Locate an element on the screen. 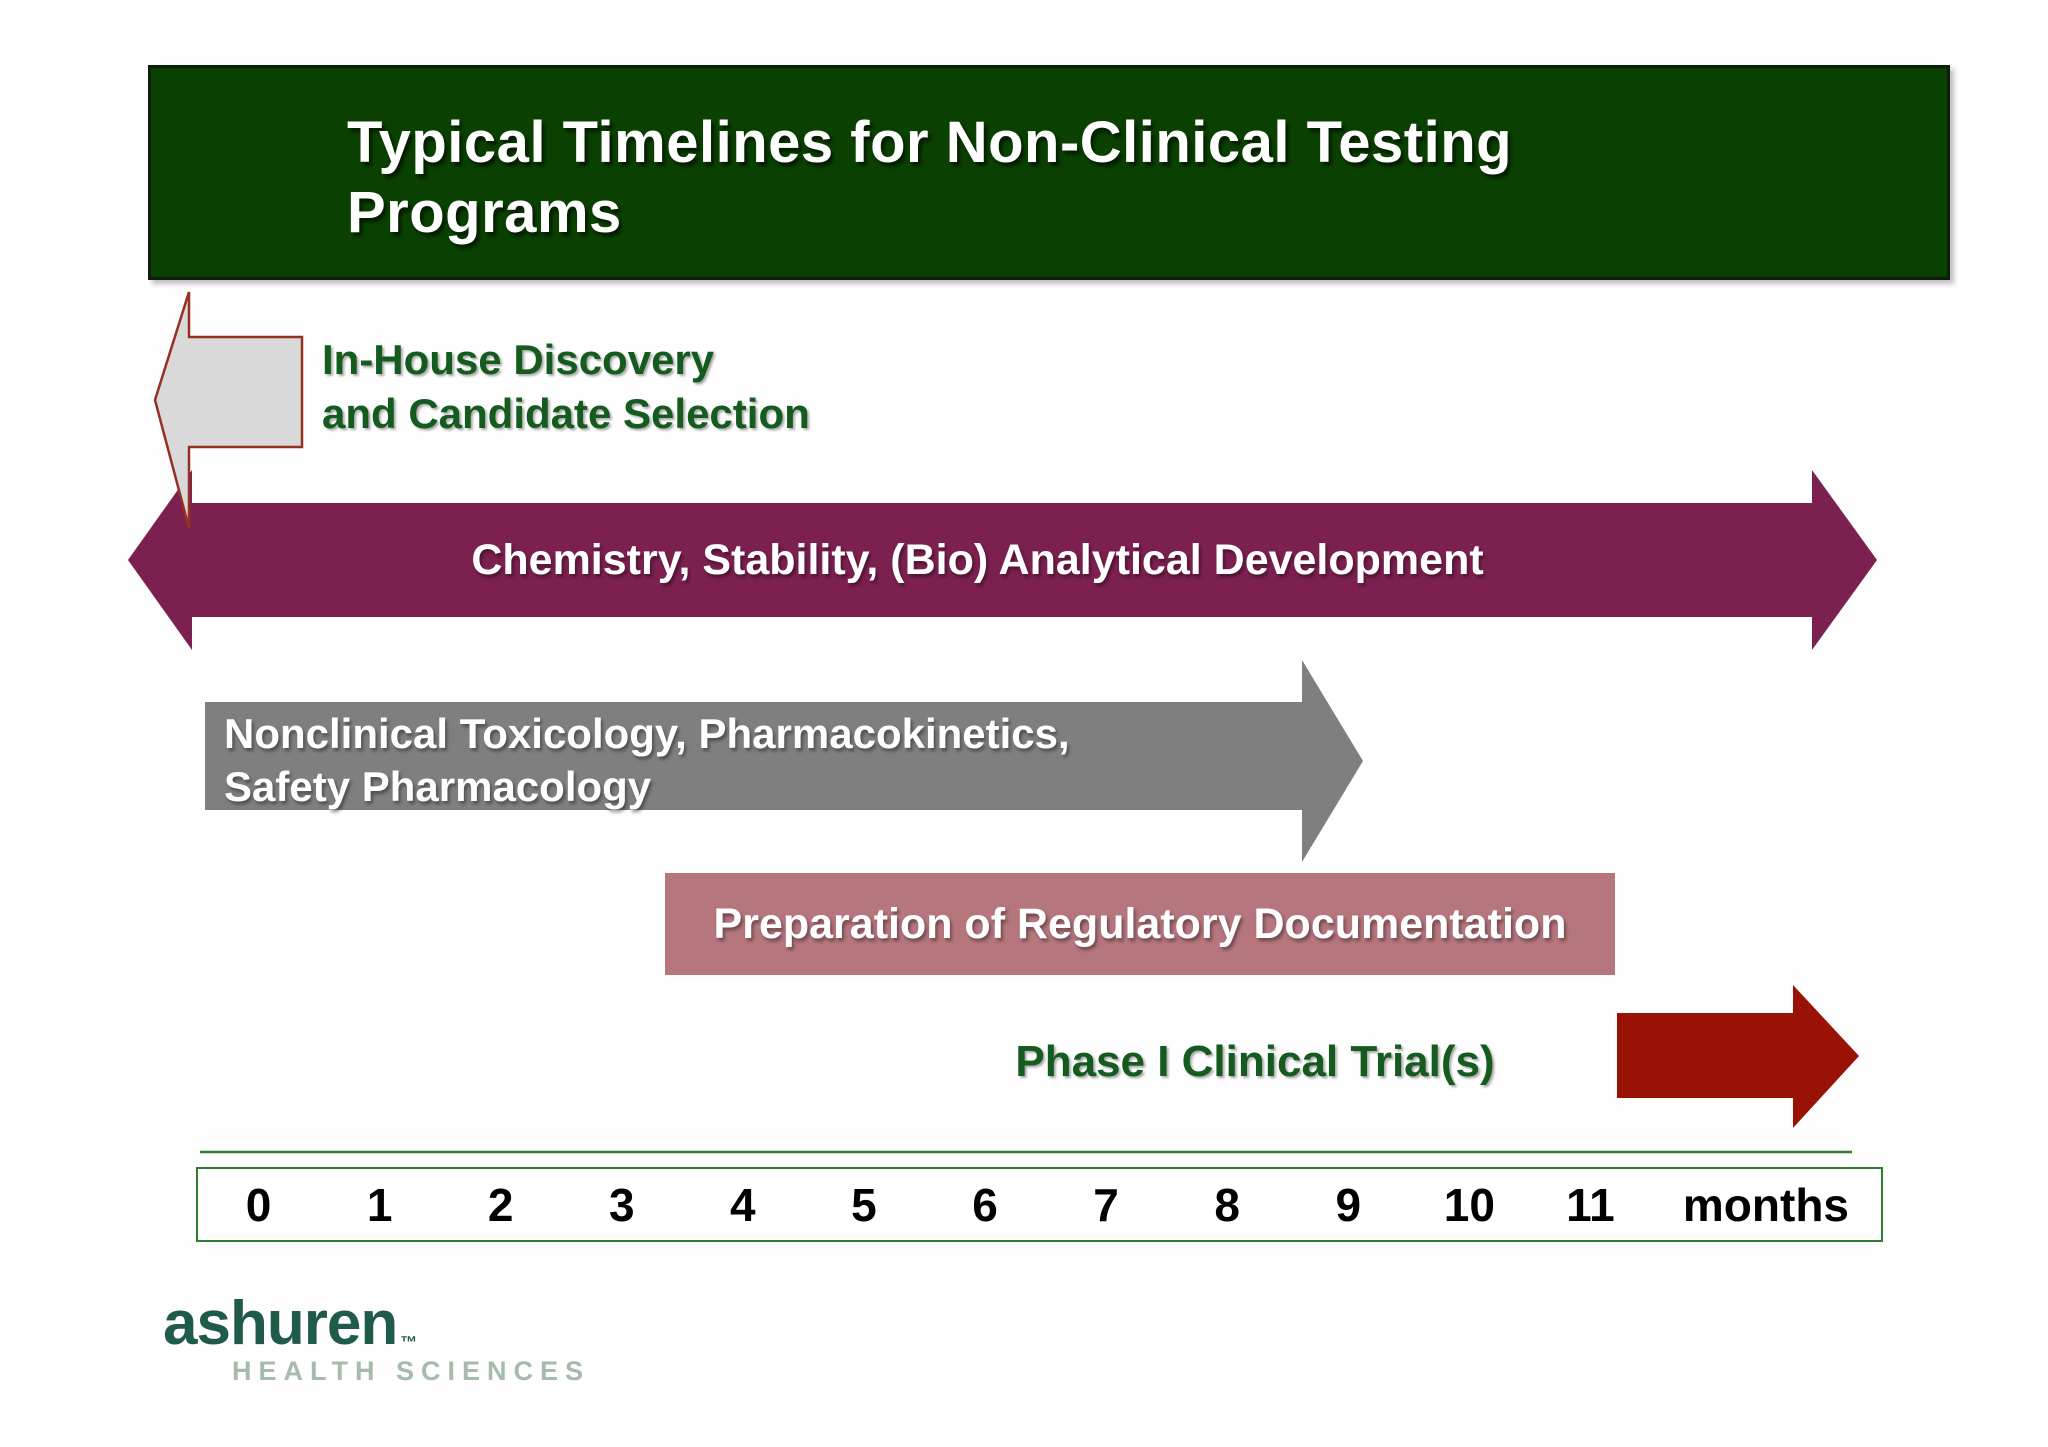 The width and height of the screenshot is (2048, 1447). logo-wordmark: ashuren is located at coordinates (280, 1323).